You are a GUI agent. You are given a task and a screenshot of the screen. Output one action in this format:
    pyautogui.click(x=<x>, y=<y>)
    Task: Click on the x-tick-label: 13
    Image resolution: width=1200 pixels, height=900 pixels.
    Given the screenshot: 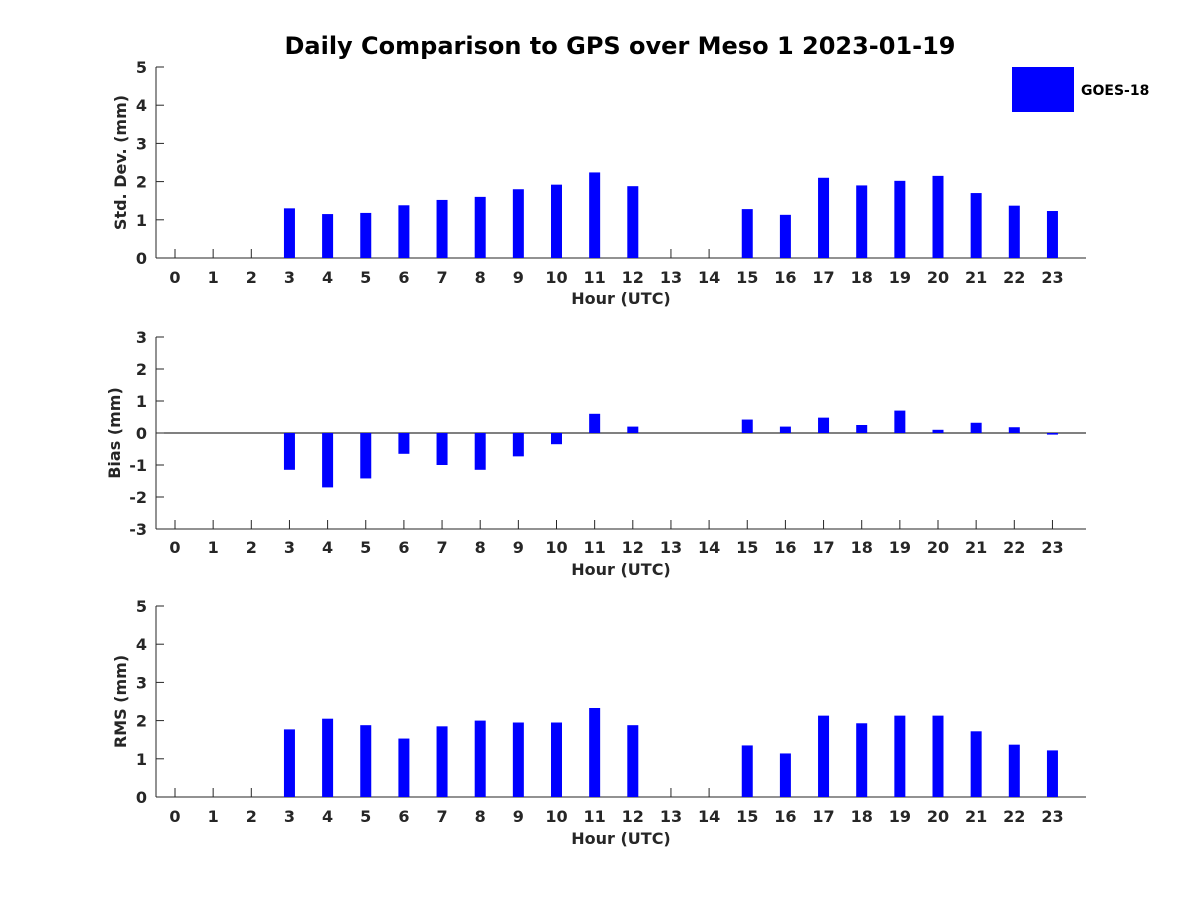 What is the action you would take?
    pyautogui.click(x=671, y=816)
    